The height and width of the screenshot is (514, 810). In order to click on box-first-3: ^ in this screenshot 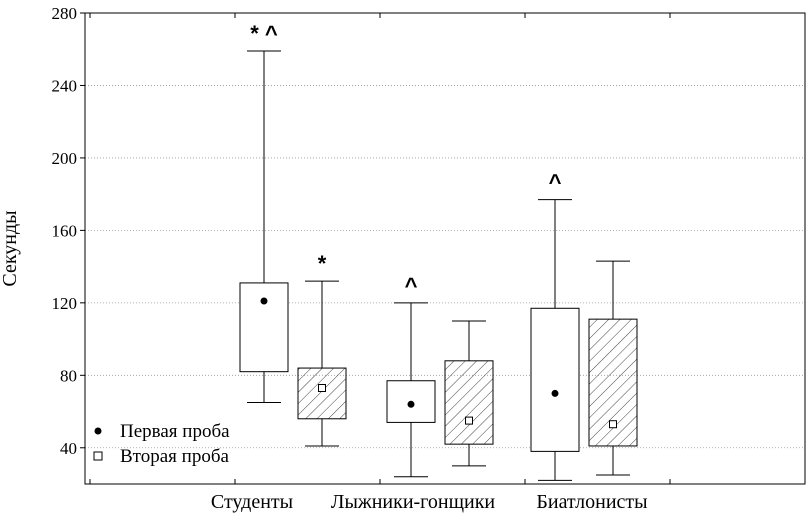, I will do `click(555, 325)`.